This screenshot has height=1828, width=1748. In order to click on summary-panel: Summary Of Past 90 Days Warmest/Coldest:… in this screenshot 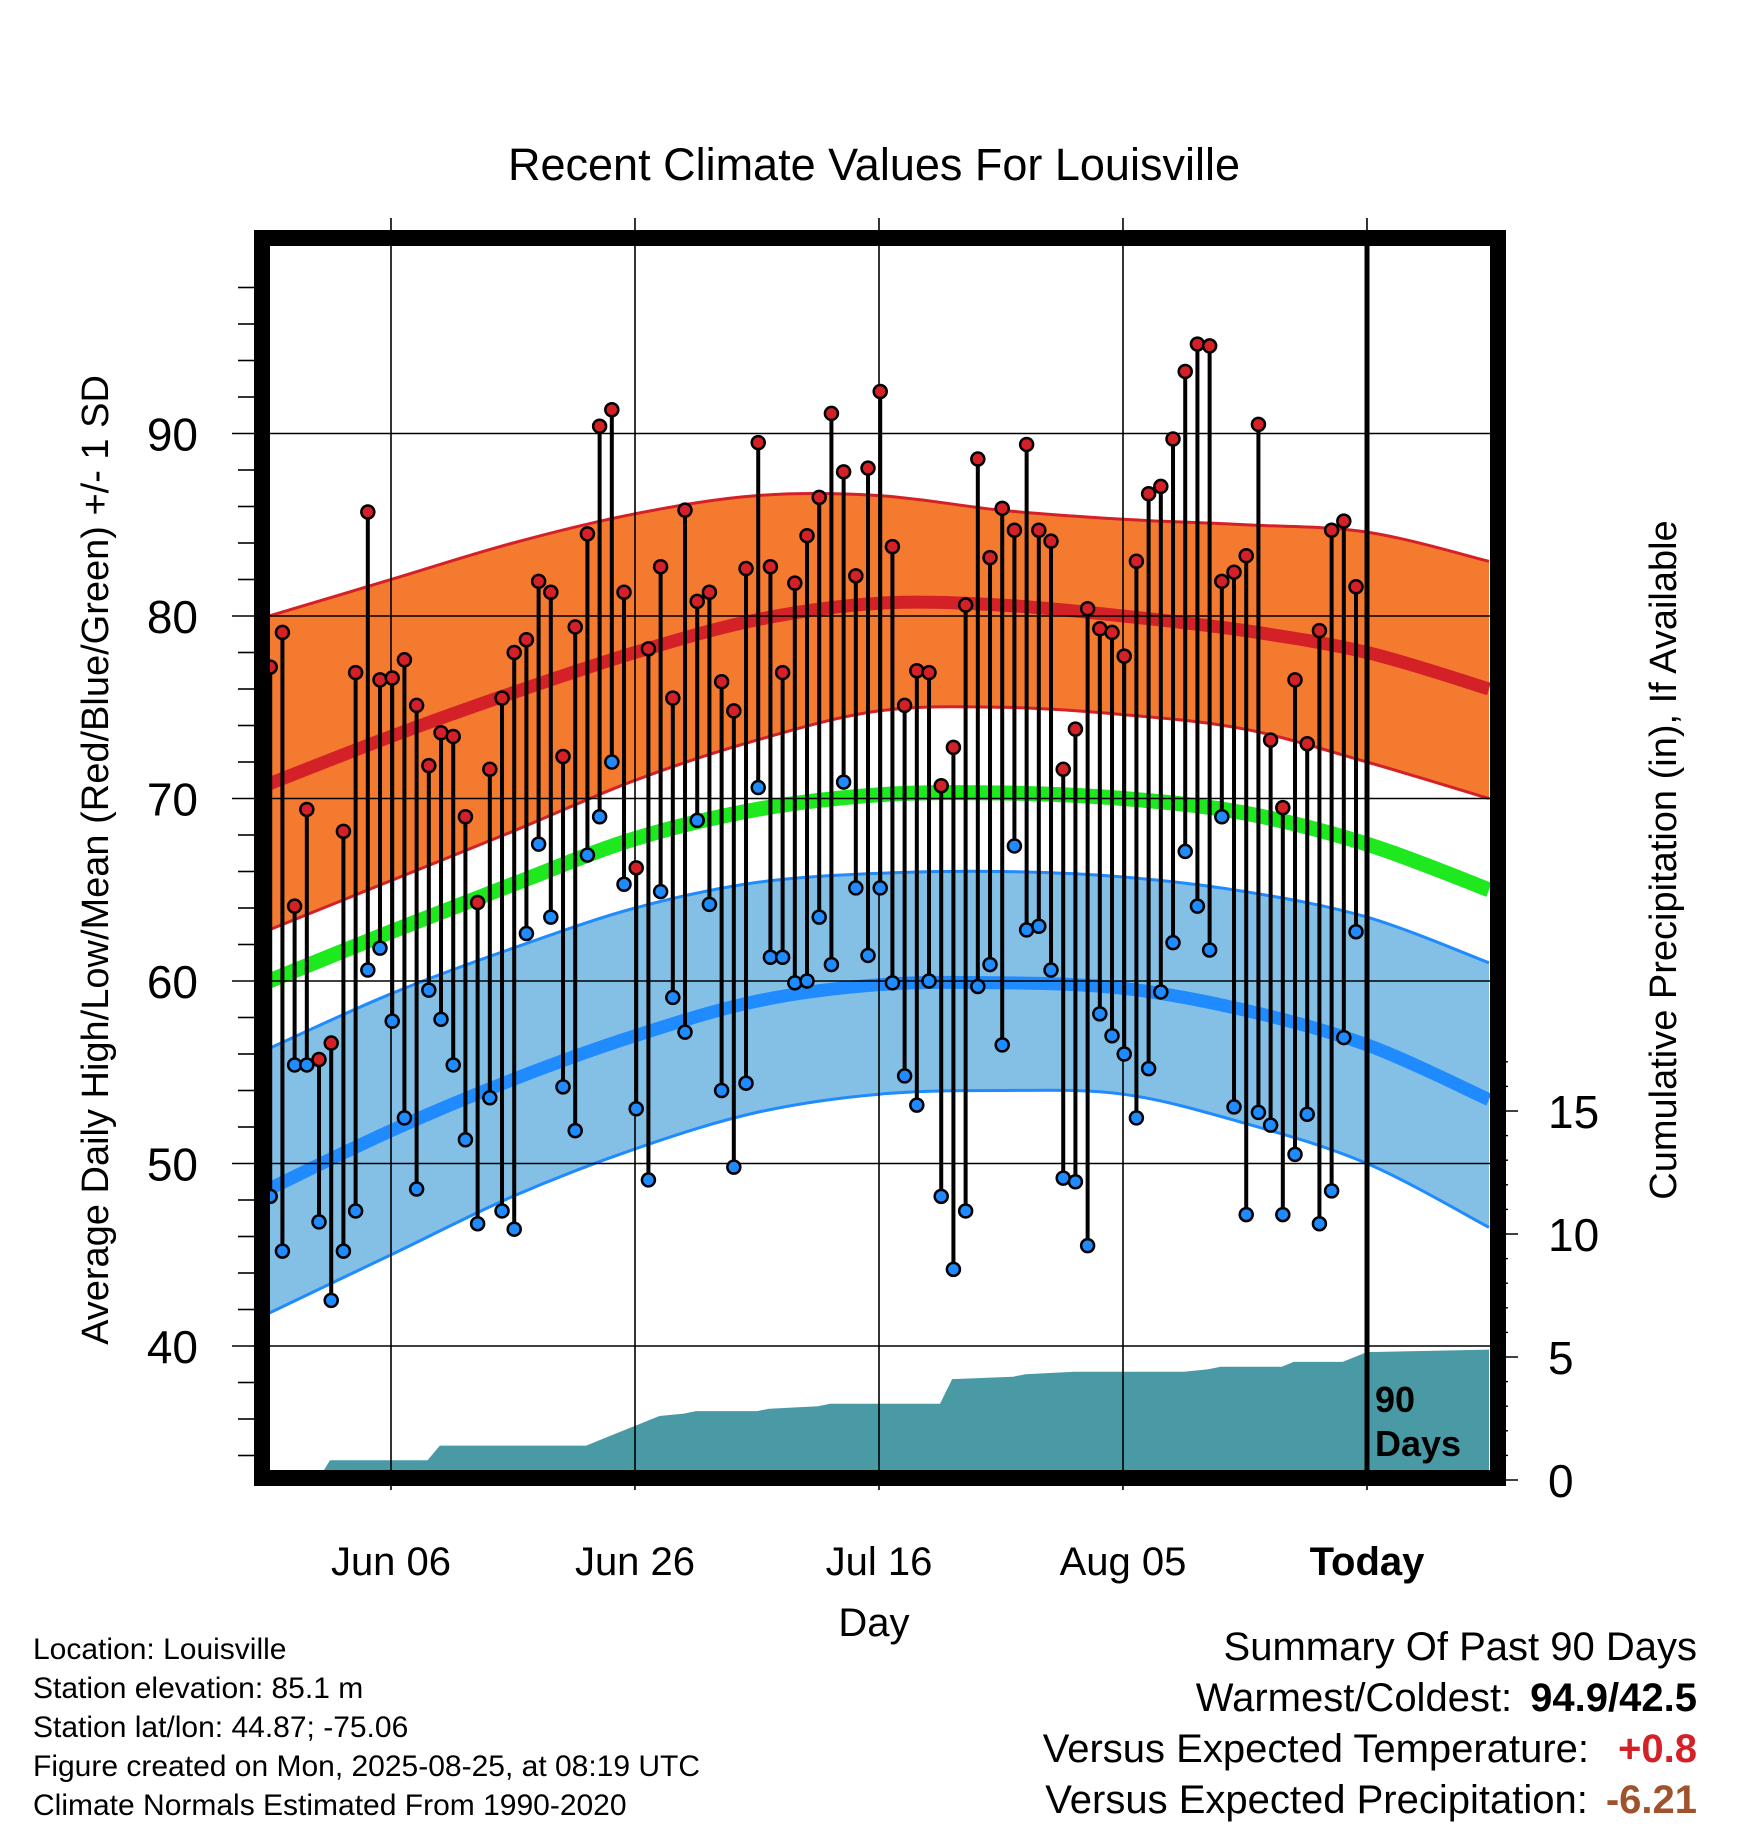, I will do `click(1370, 1724)`.